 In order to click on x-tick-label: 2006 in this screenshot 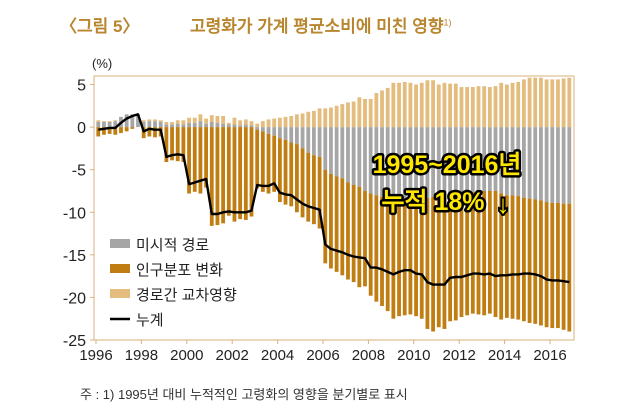, I will do `click(322, 355)`.